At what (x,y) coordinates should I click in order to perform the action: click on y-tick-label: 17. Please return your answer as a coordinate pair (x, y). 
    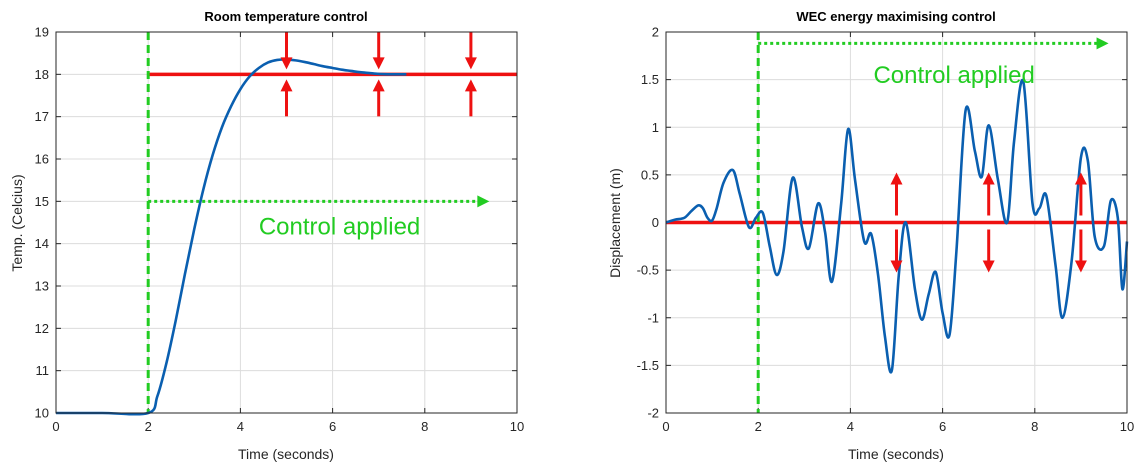
    Looking at the image, I should click on (42, 116).